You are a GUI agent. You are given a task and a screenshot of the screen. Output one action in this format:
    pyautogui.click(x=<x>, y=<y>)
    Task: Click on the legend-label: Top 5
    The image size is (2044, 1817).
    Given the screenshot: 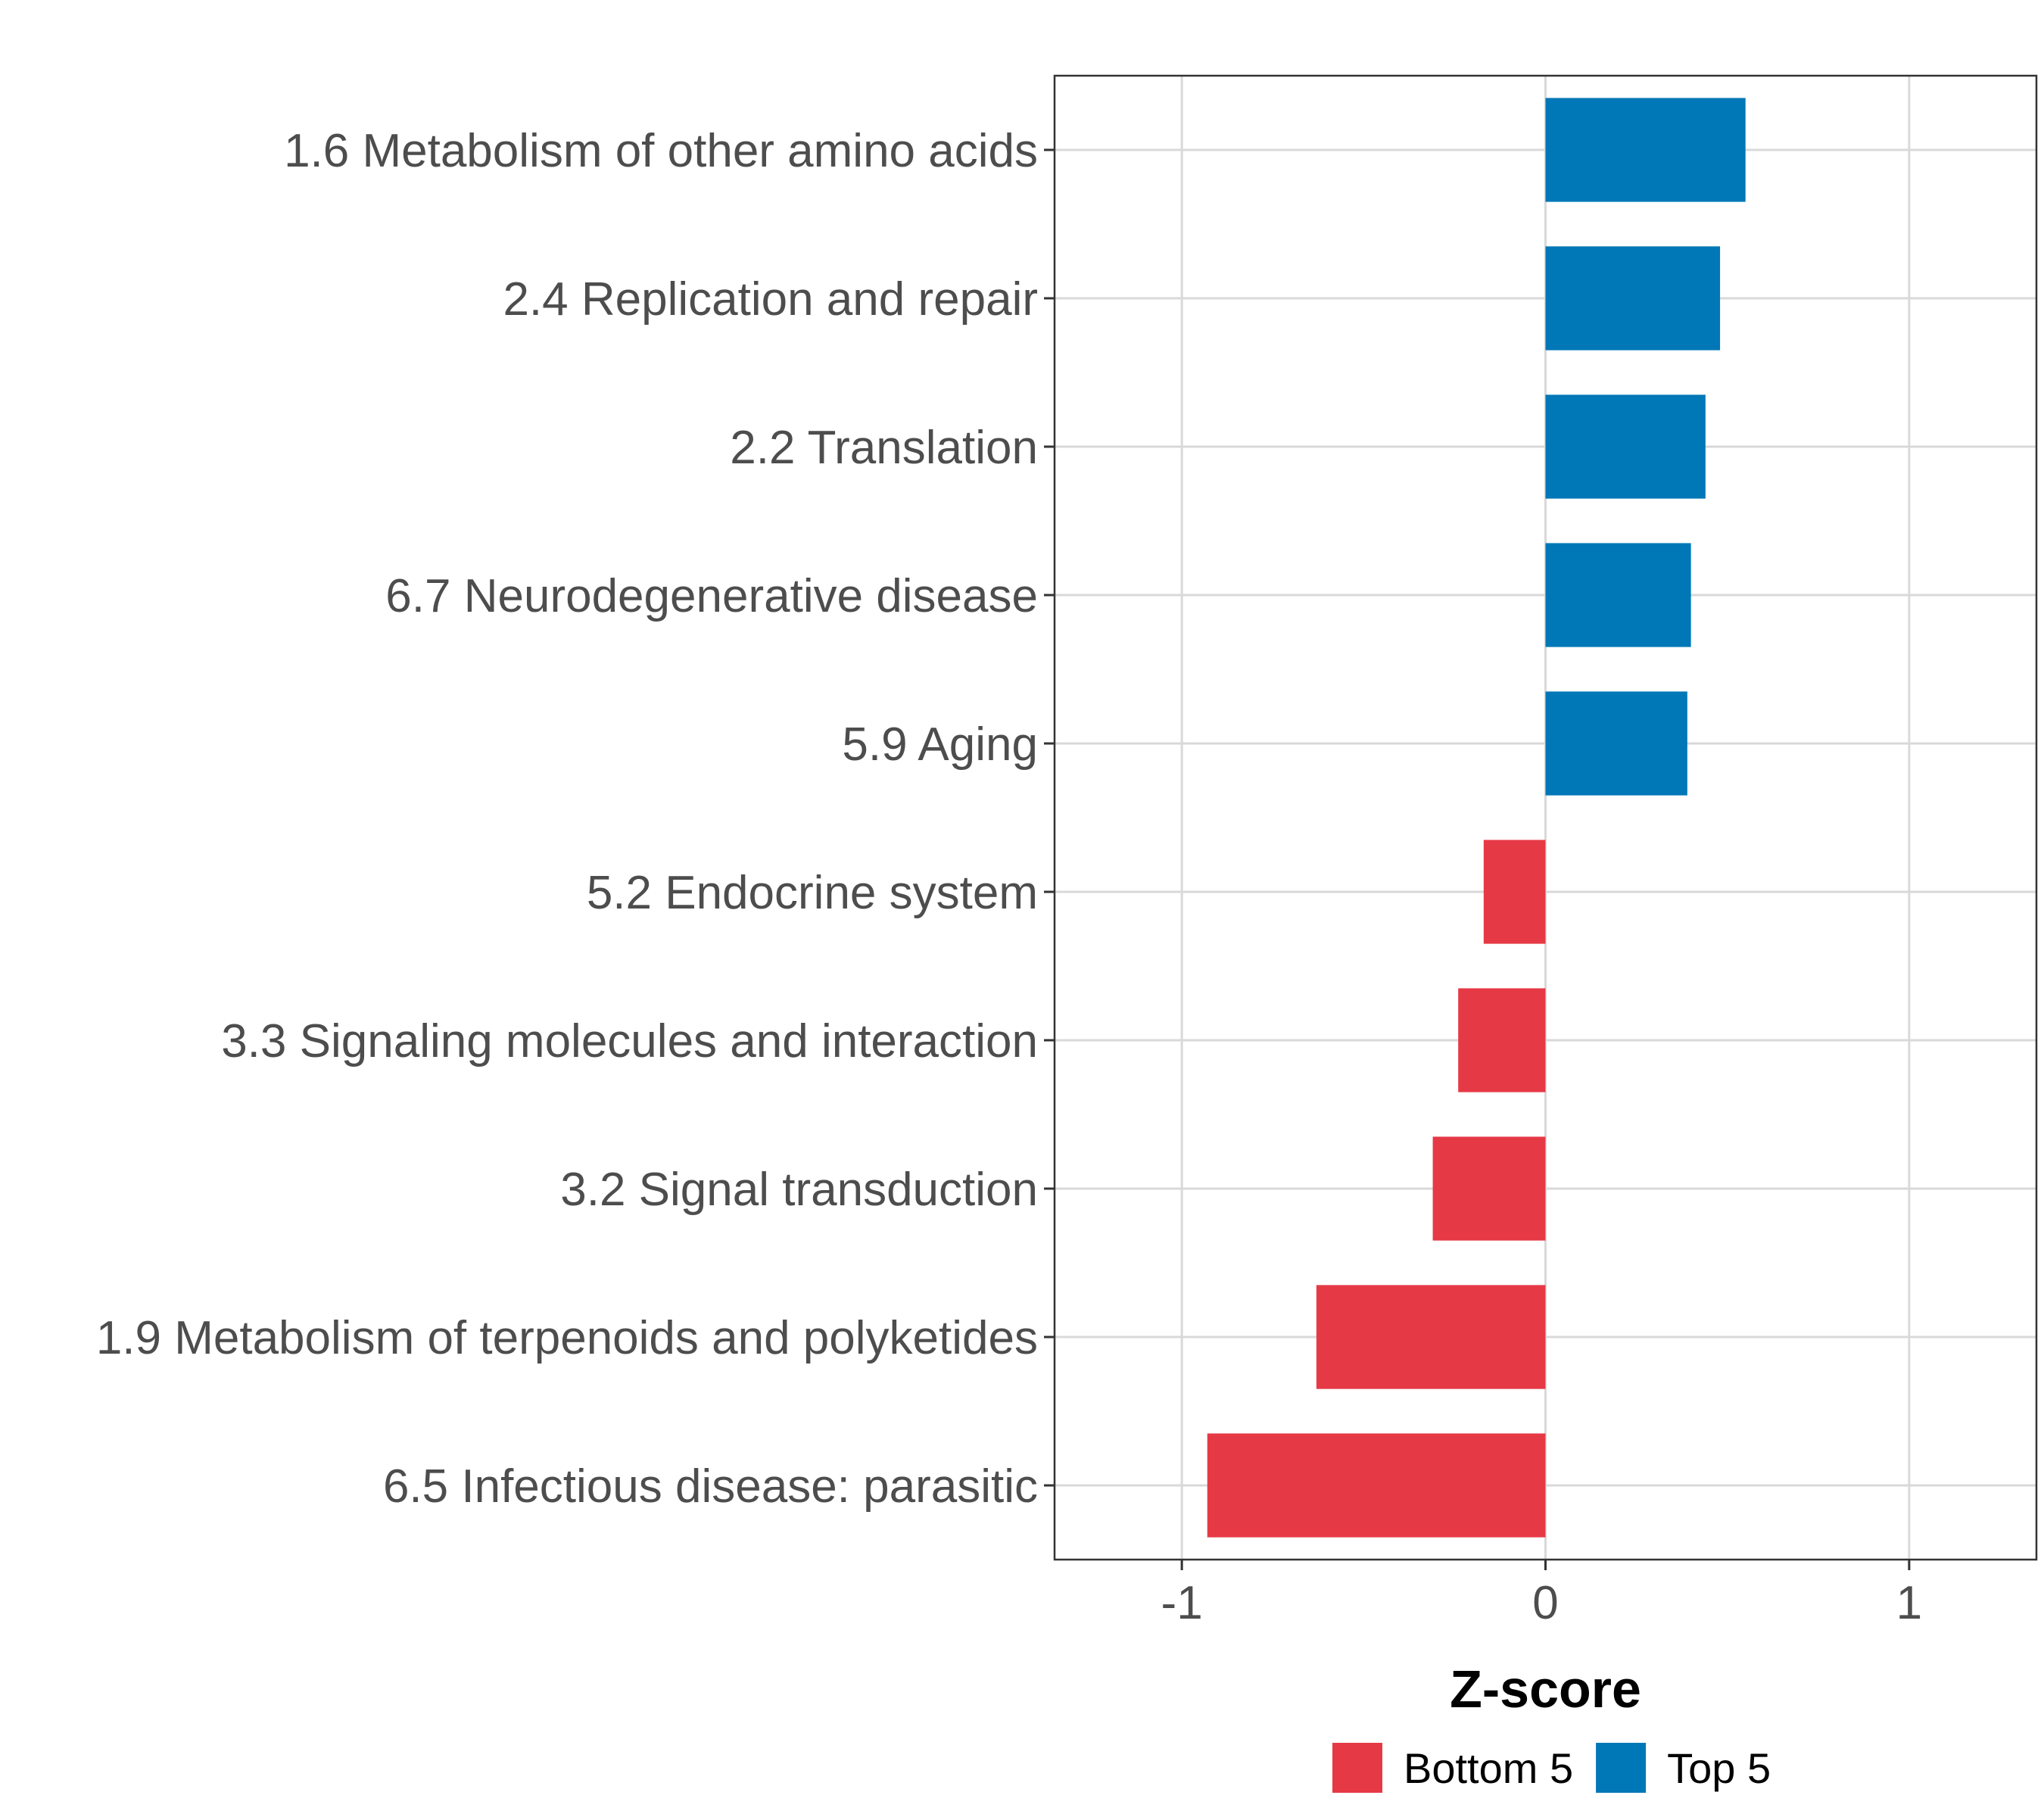 What is the action you would take?
    pyautogui.click(x=1719, y=1768)
    